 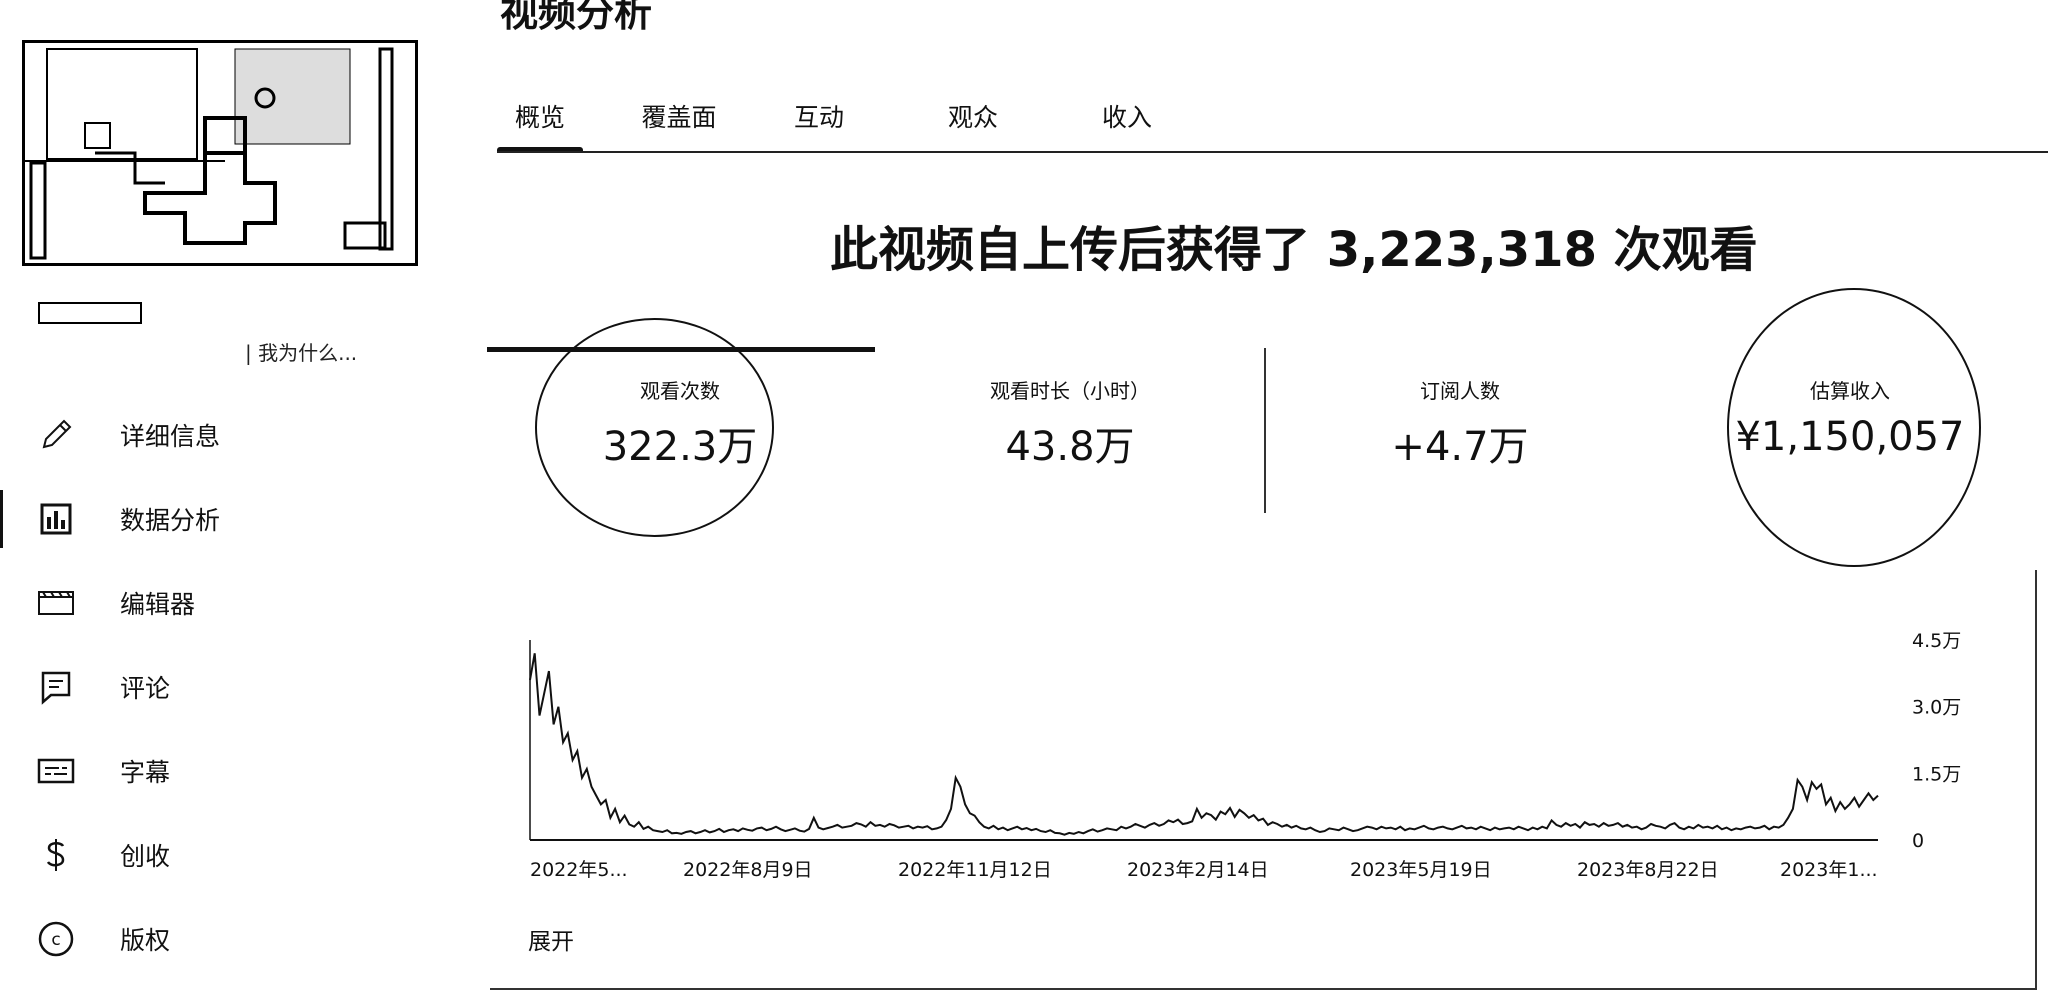 What do you see at coordinates (145, 688) in the screenshot?
I see `sidebar-item-label: 评论` at bounding box center [145, 688].